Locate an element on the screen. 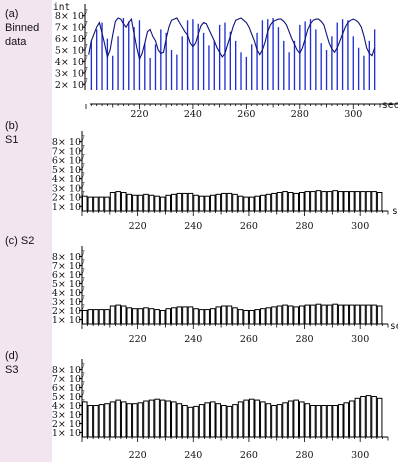  x-tick-label: 280 is located at coordinates (300, 114).